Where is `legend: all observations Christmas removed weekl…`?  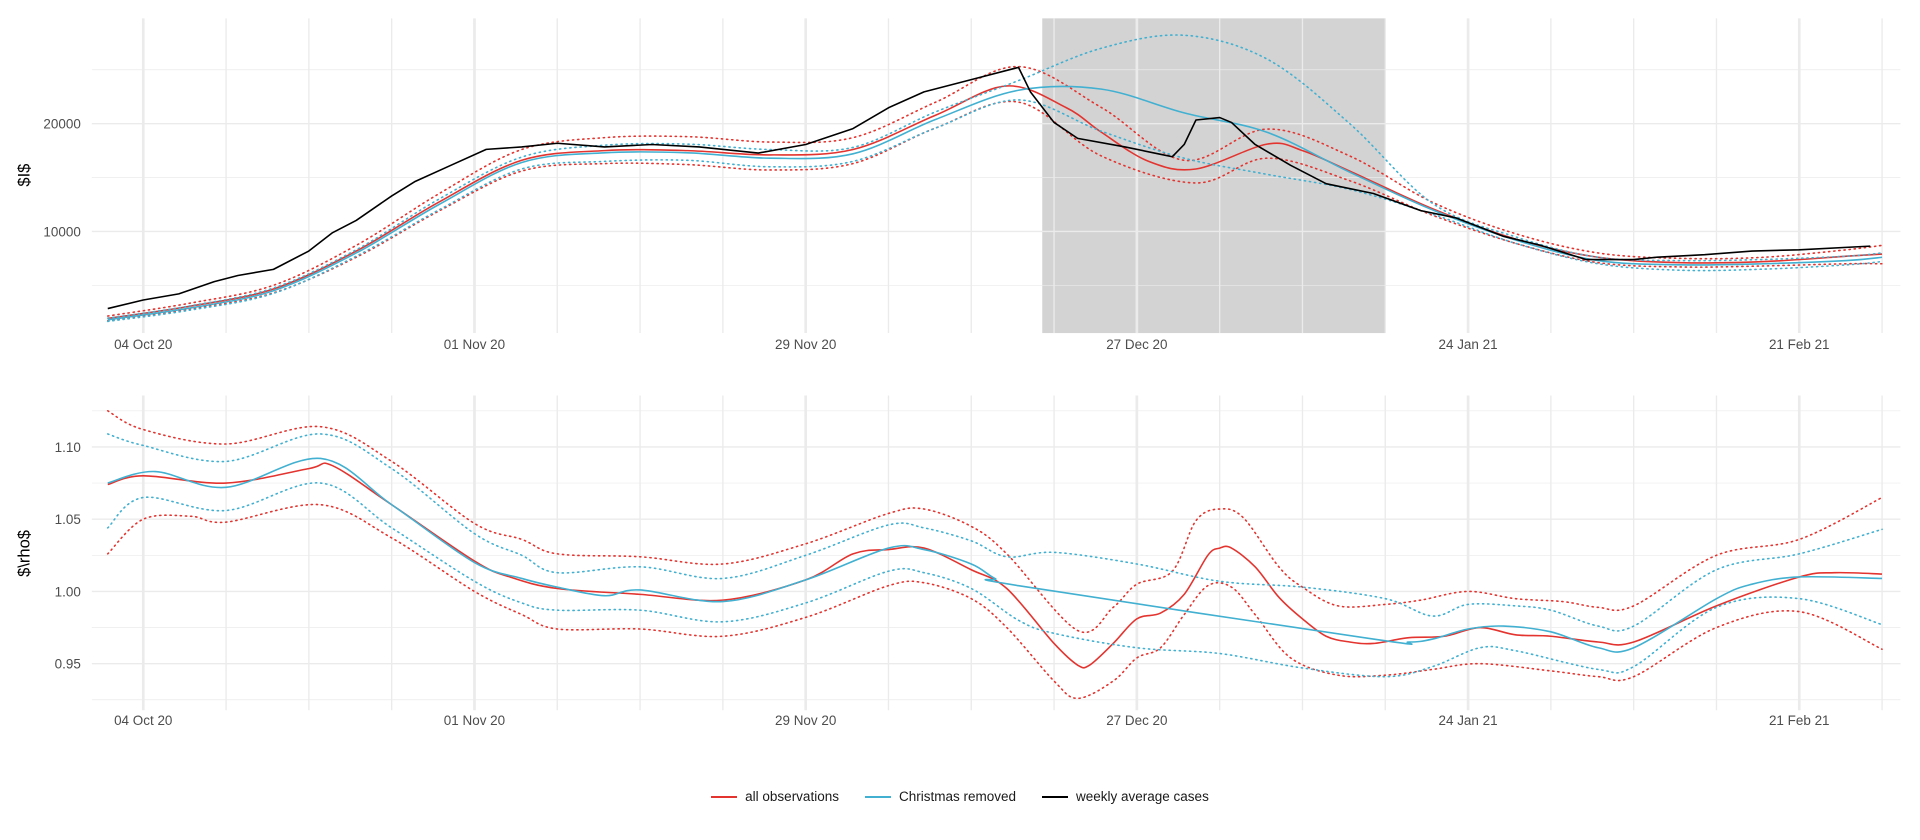
legend: all observations Christmas removed weekl… is located at coordinates (960, 796).